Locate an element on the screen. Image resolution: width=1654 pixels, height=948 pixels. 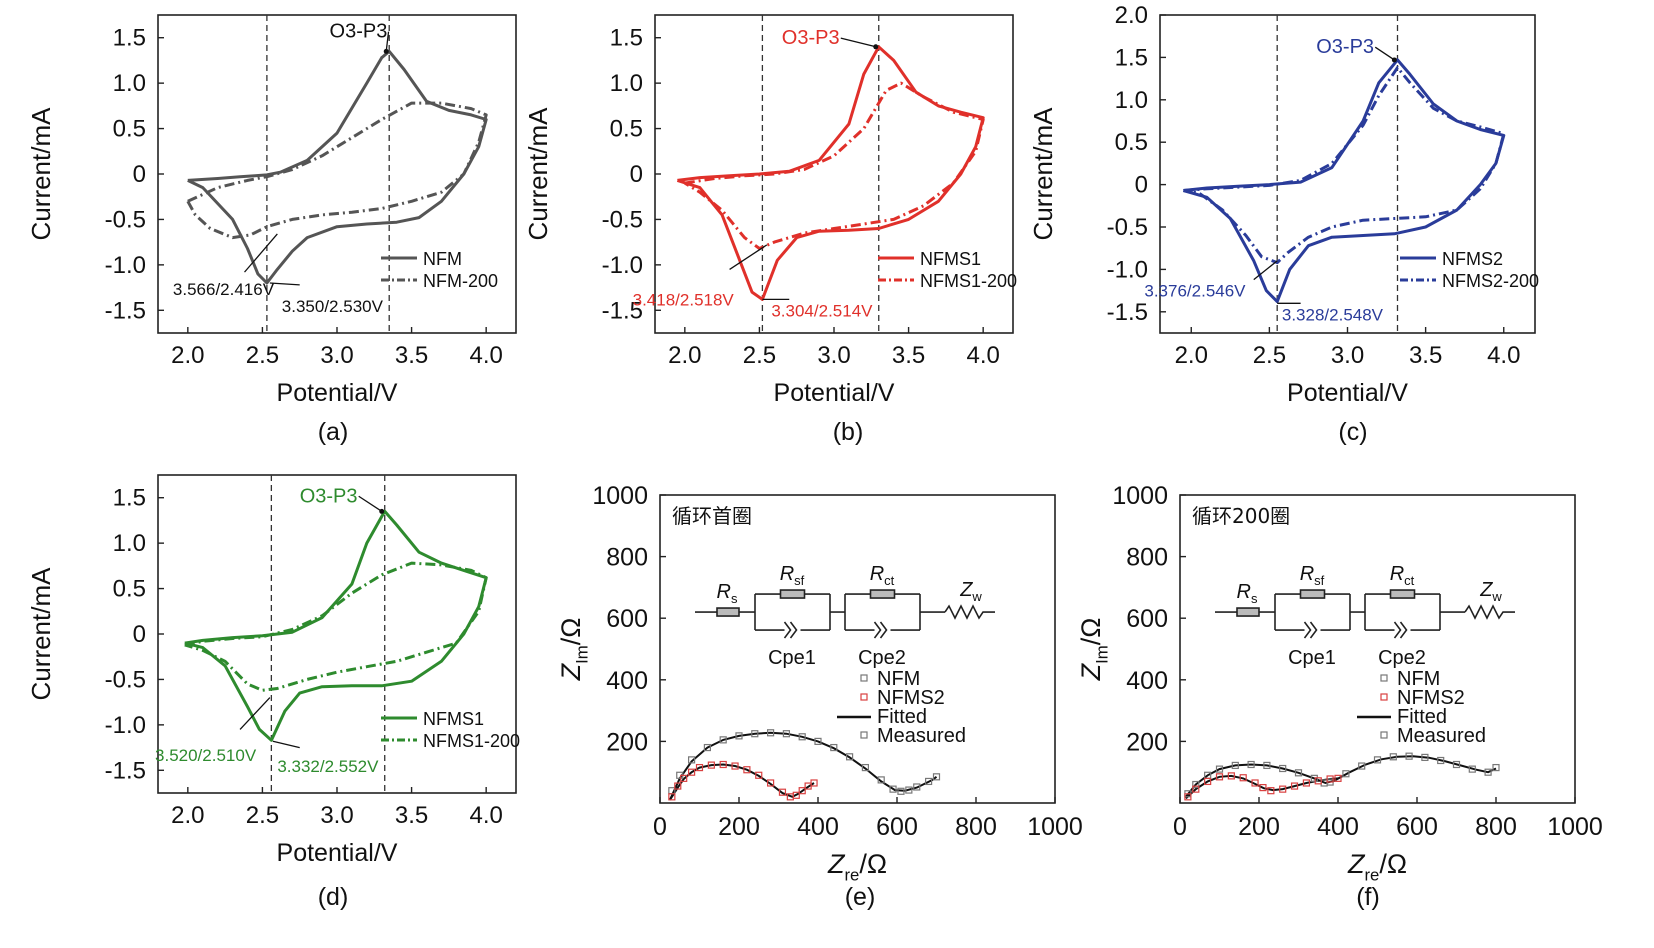
legend-swatch is located at coordinates (1384, 735).